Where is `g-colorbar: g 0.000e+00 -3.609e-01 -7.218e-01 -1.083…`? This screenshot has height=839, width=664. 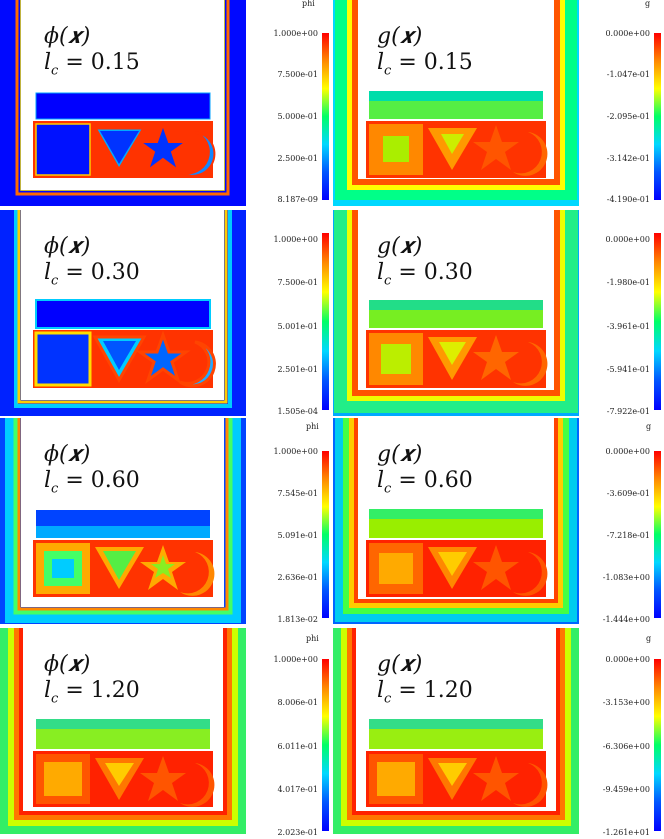 g-colorbar: g 0.000e+00 -3.609e-01 -7.218e-01 -1.083… is located at coordinates (623, 521).